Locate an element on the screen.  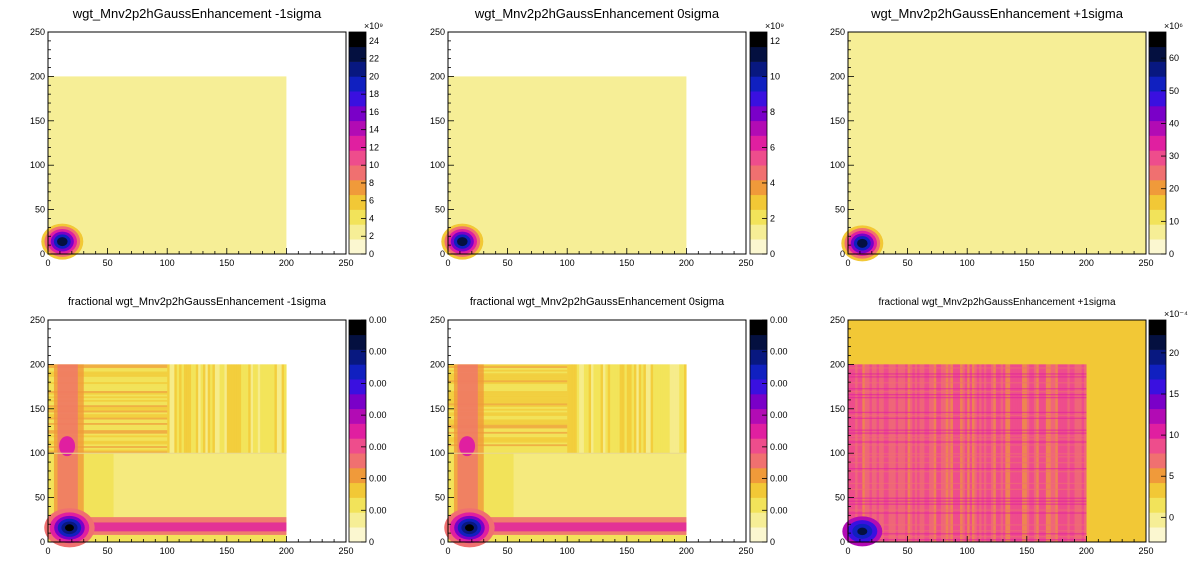
colorbar-tick-label: 6 is located at coordinates (371, 201).